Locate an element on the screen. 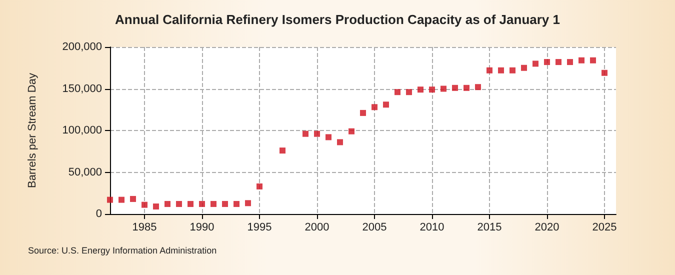  y-tick-label: 50,000 is located at coordinates (85, 172).